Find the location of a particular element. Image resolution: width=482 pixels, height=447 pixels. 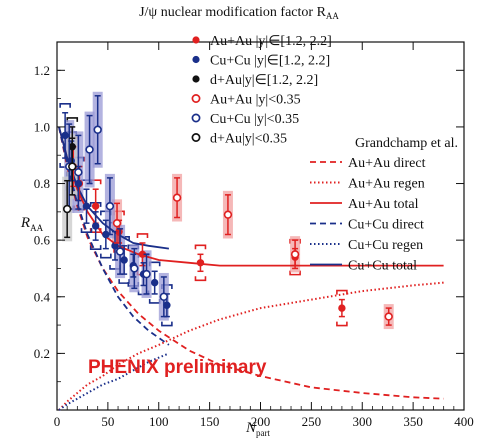

x-tick-label: 400 is located at coordinates (464, 421).